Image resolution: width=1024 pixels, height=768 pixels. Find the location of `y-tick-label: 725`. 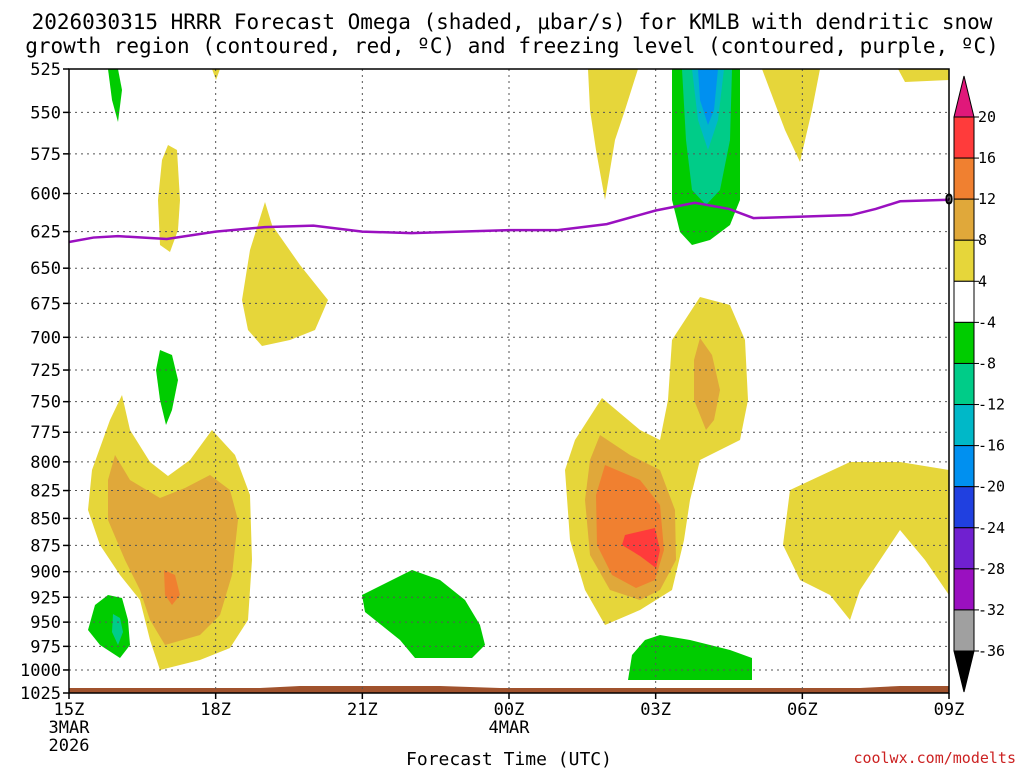

y-tick-label: 725 is located at coordinates (45, 371).